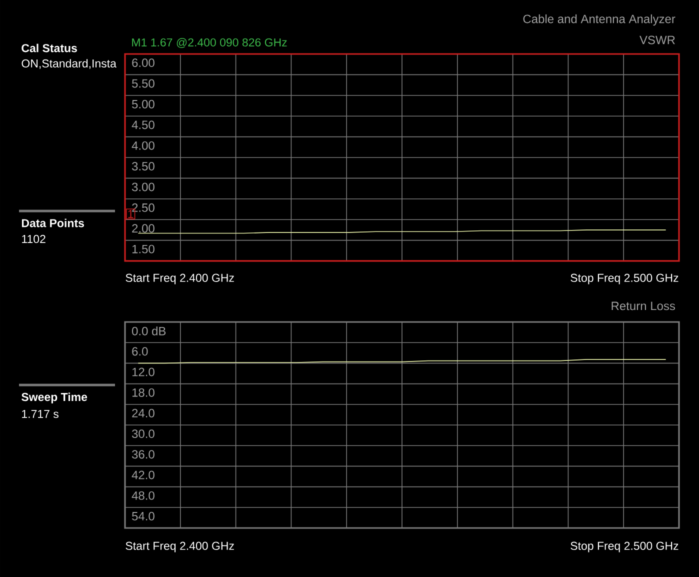  What do you see at coordinates (143, 104) in the screenshot?
I see `y-tick-label: 5.00` at bounding box center [143, 104].